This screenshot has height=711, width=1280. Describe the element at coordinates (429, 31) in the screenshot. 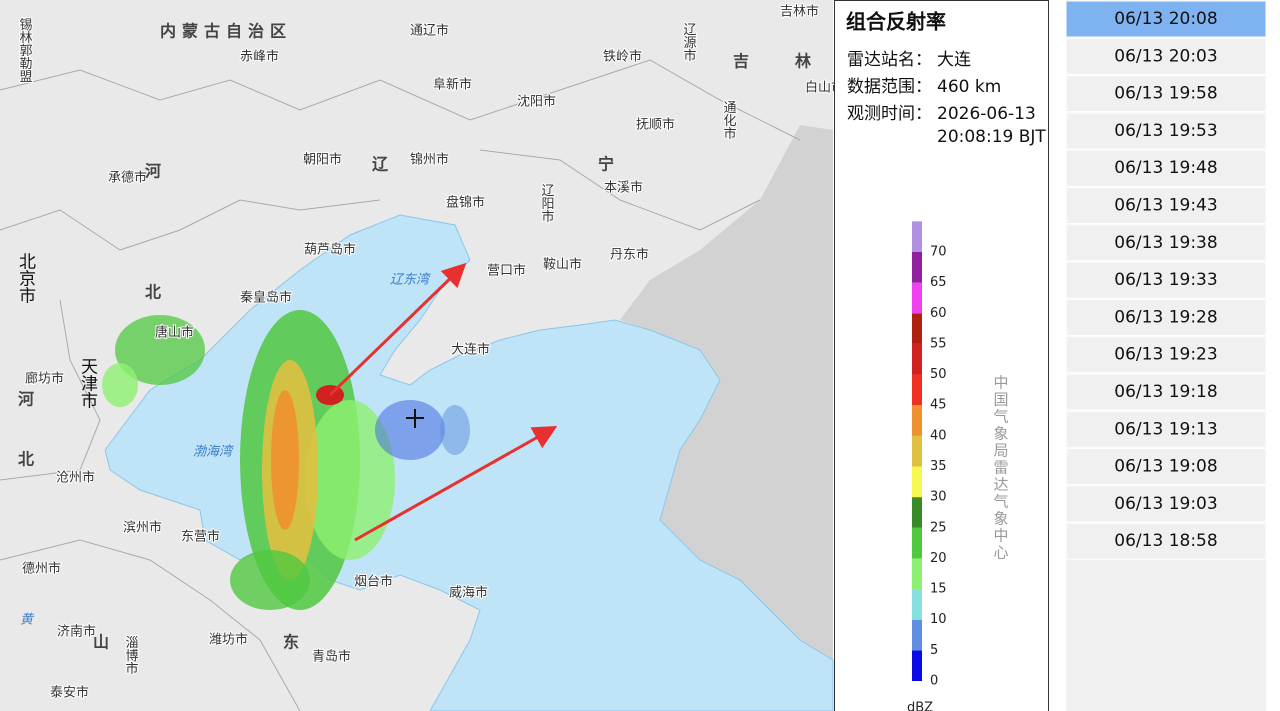

I see `place-label: 通辽市` at that location.